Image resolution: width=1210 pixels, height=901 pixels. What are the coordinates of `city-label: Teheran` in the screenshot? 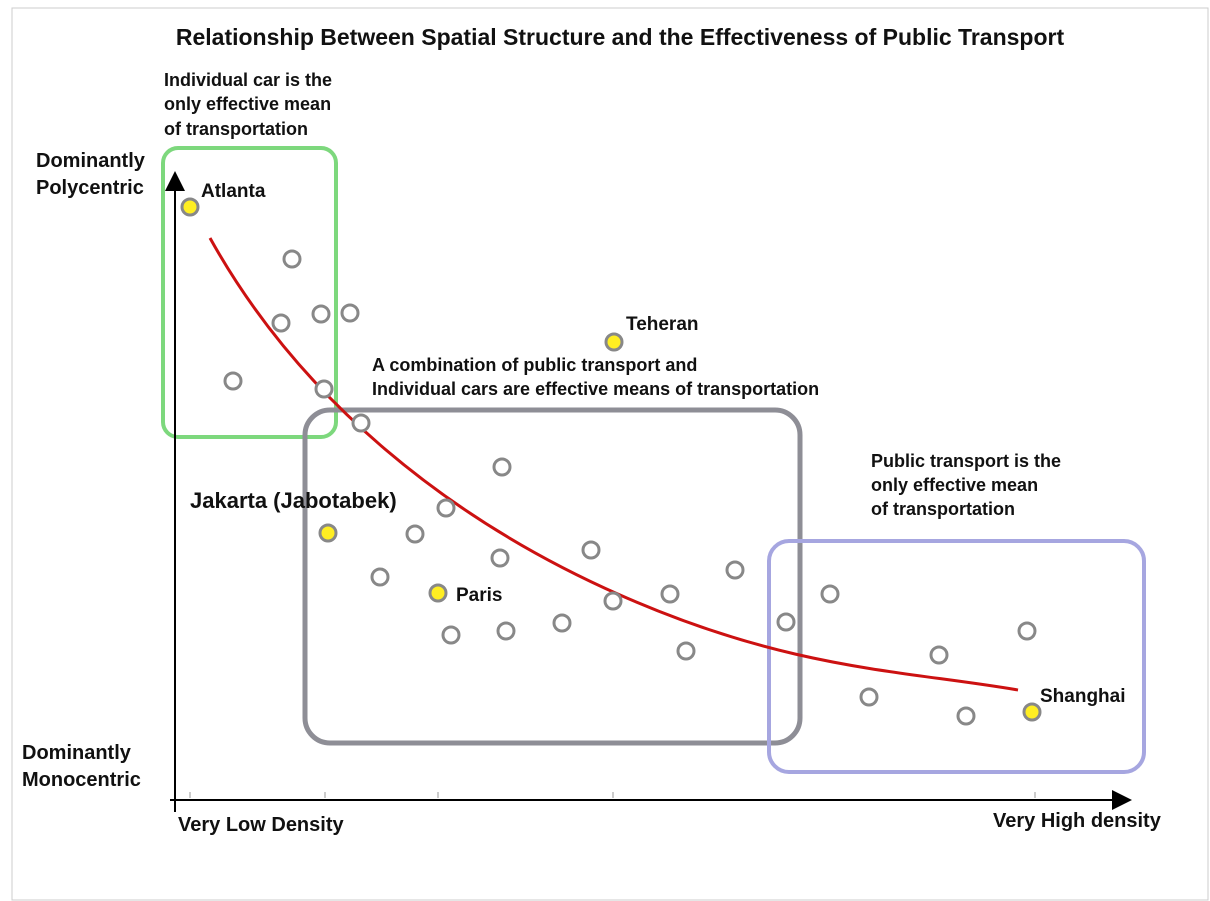 It's located at (662, 324).